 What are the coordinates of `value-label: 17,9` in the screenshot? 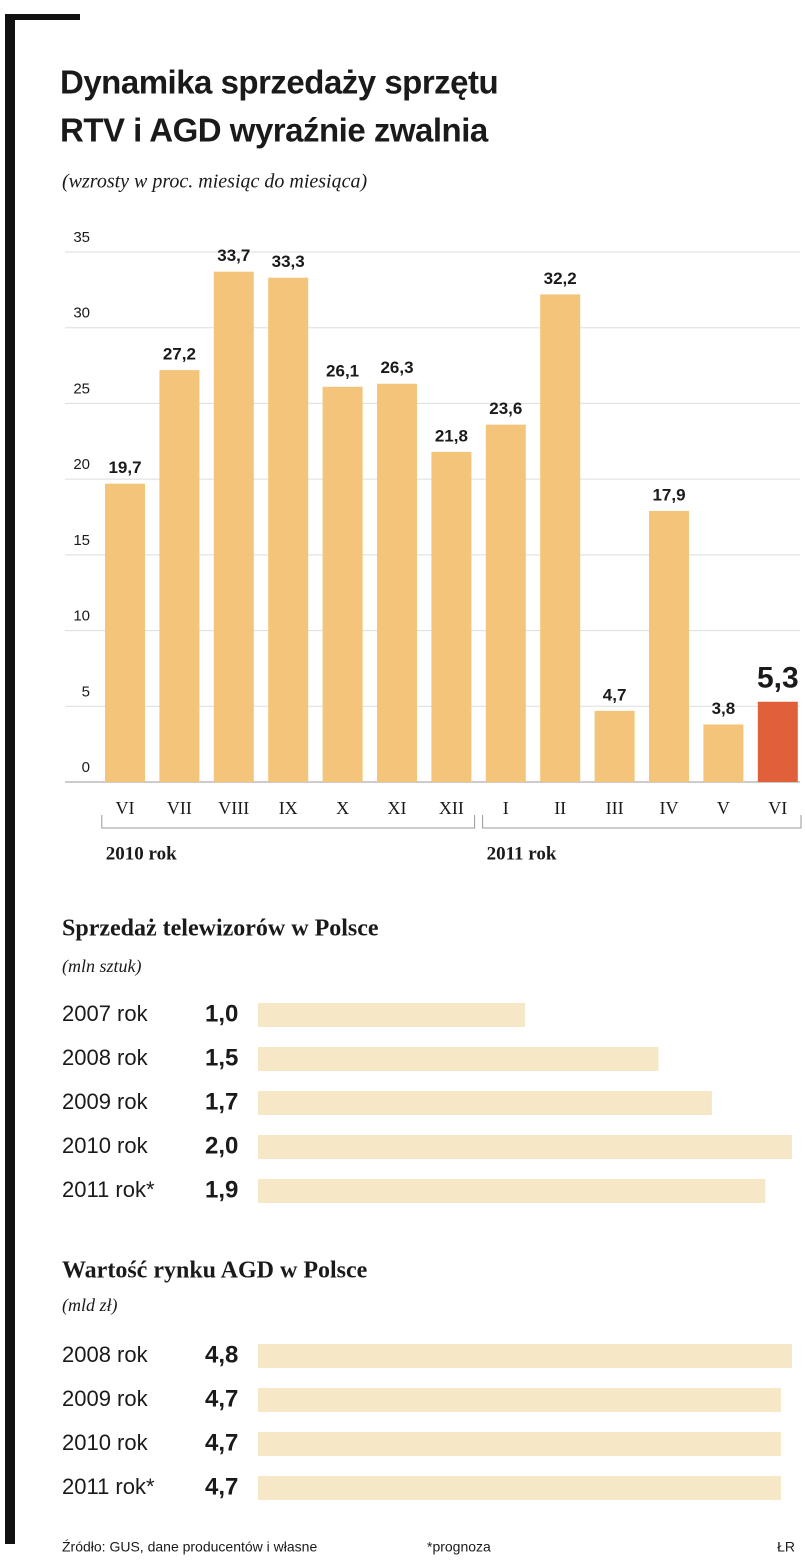 It's located at (668, 494).